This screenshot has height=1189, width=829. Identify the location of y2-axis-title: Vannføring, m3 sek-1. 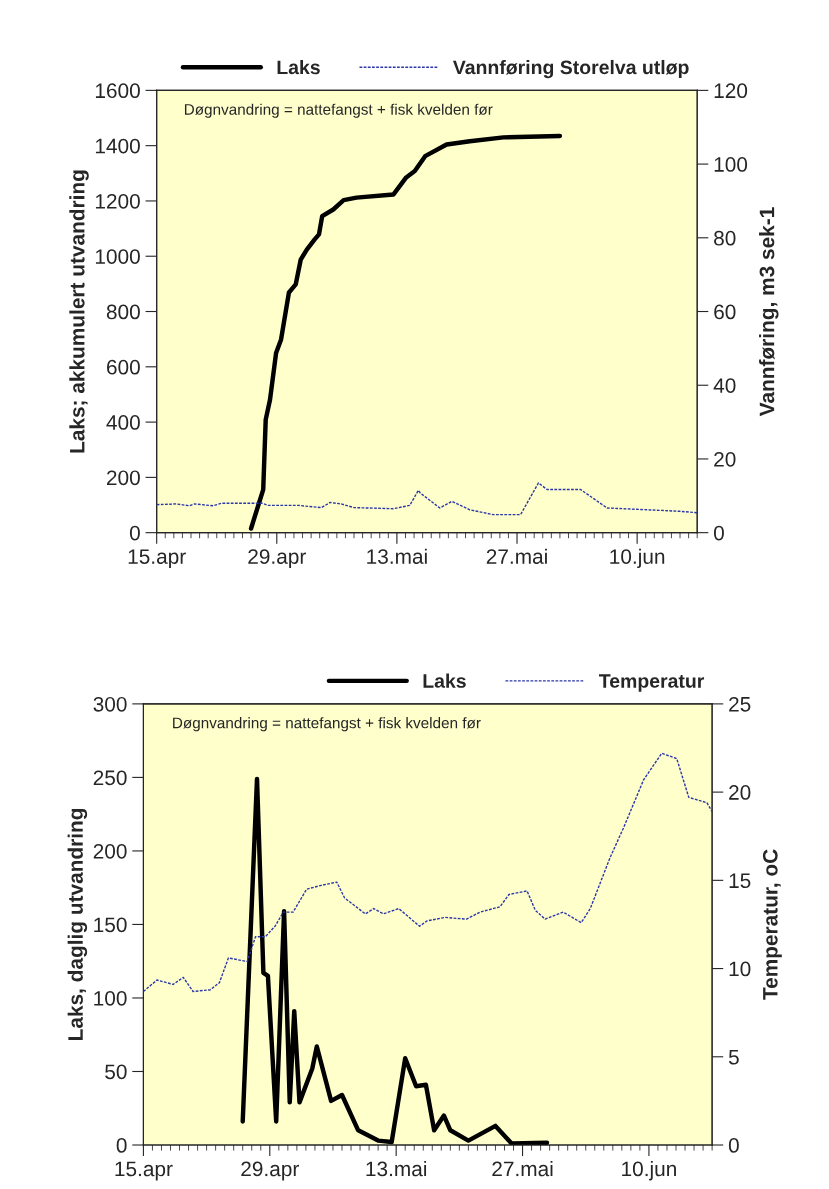
(769, 312).